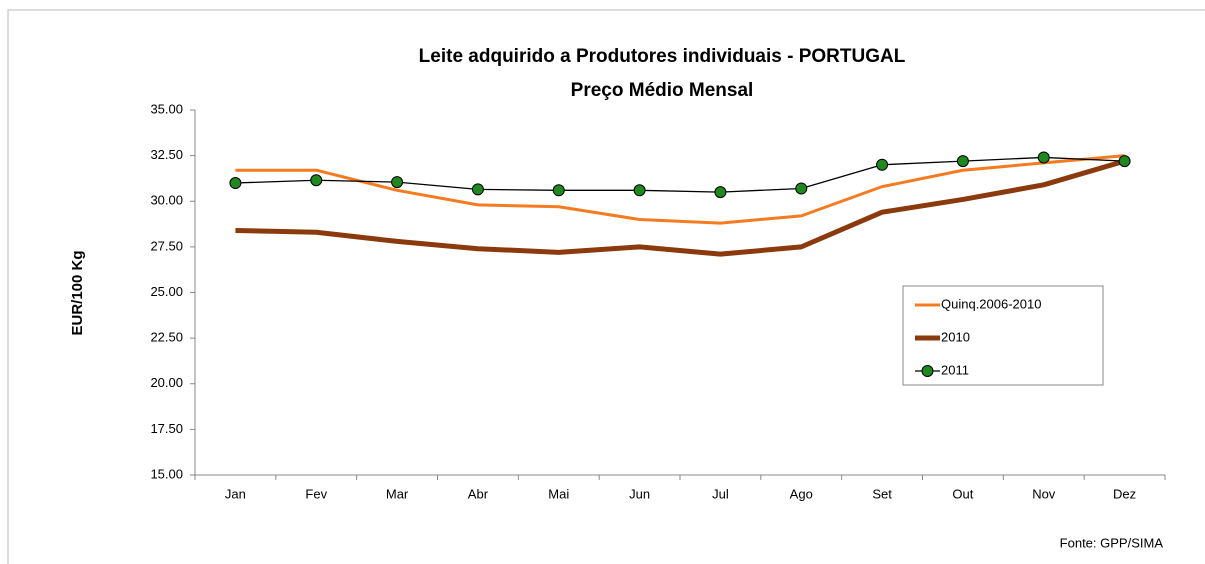 The height and width of the screenshot is (564, 1205). Describe the element at coordinates (1112, 542) in the screenshot. I see `source-note: Fonte: GPP/SIMA` at that location.